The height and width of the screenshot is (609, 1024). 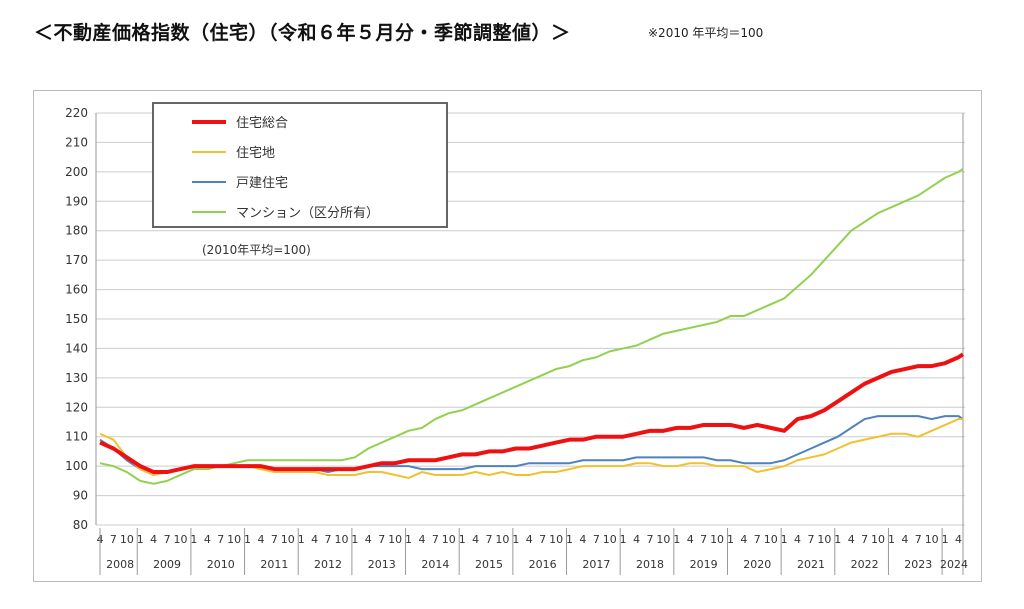 What do you see at coordinates (382, 564) in the screenshot?
I see `x-year-label: 2013` at bounding box center [382, 564].